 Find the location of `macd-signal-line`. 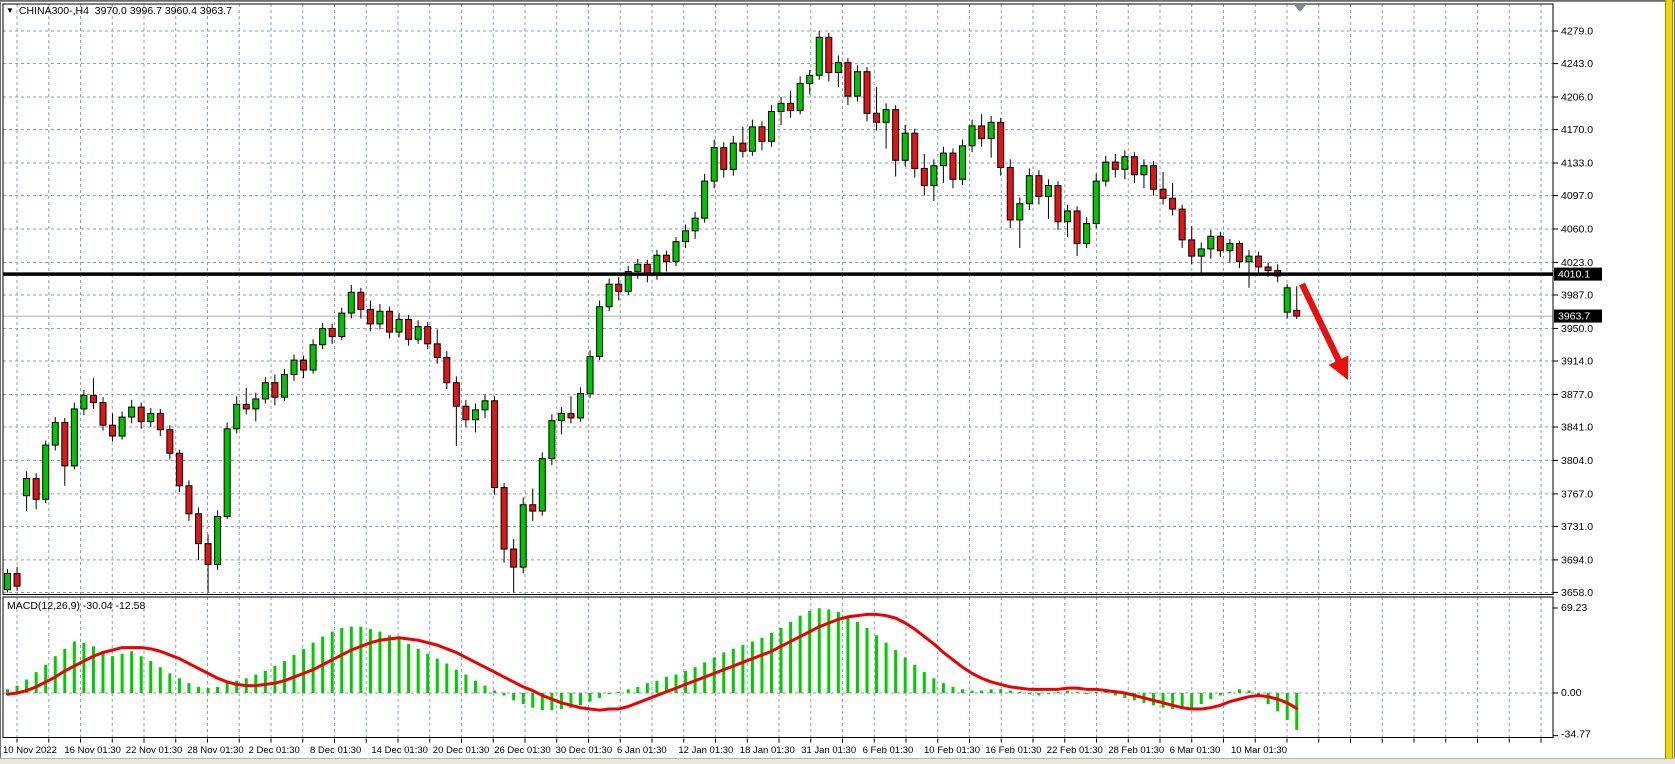

macd-signal-line is located at coordinates (652, 662).